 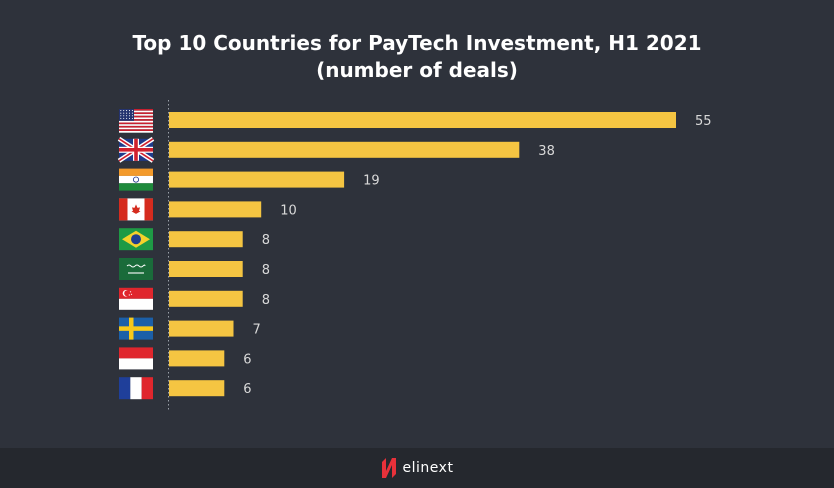 What do you see at coordinates (197, 388) in the screenshot?
I see `bar-france` at bounding box center [197, 388].